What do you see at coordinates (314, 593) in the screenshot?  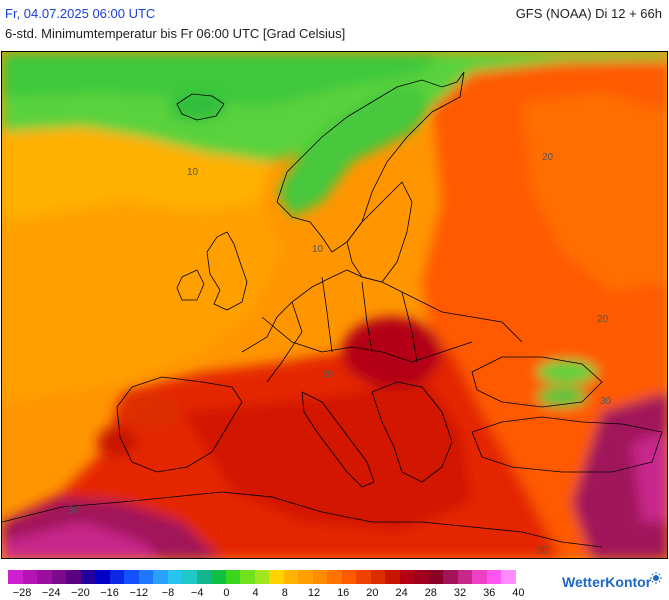 I see `legend-tick-label: 12` at bounding box center [314, 593].